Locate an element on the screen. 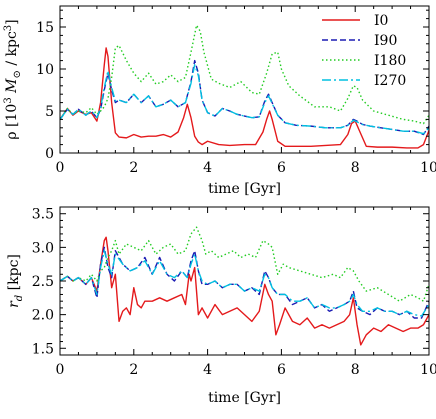  y-label-part: [kpc] is located at coordinates (14, 274).